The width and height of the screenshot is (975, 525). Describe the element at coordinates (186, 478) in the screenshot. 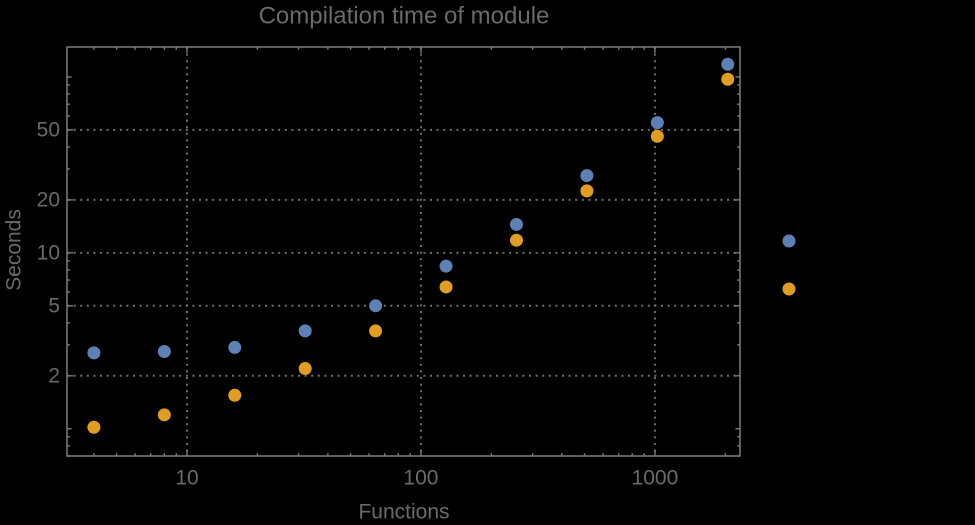

I see `x-tick-label: 10` at that location.